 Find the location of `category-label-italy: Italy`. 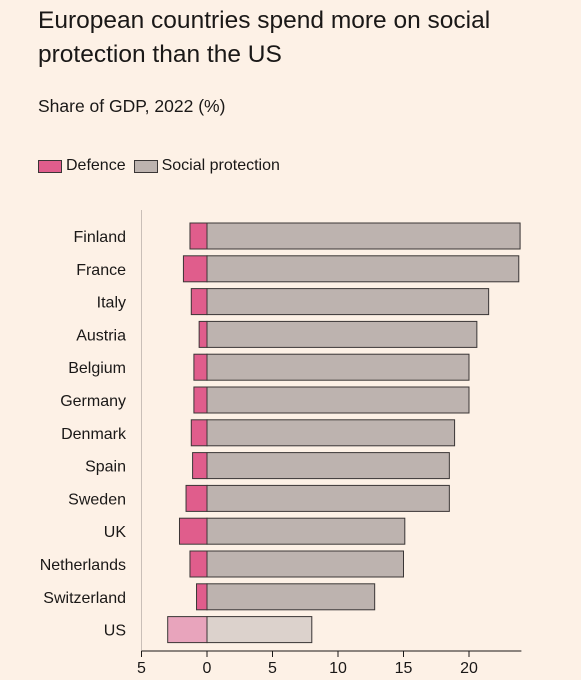

category-label-italy: Italy is located at coordinates (111, 303).